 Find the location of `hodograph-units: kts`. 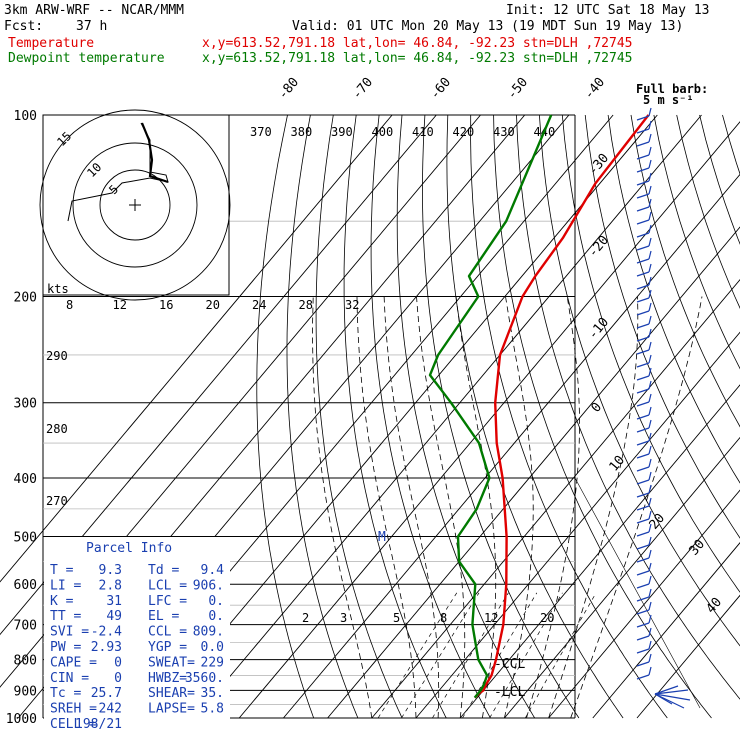

hodograph-units: kts is located at coordinates (58, 289).